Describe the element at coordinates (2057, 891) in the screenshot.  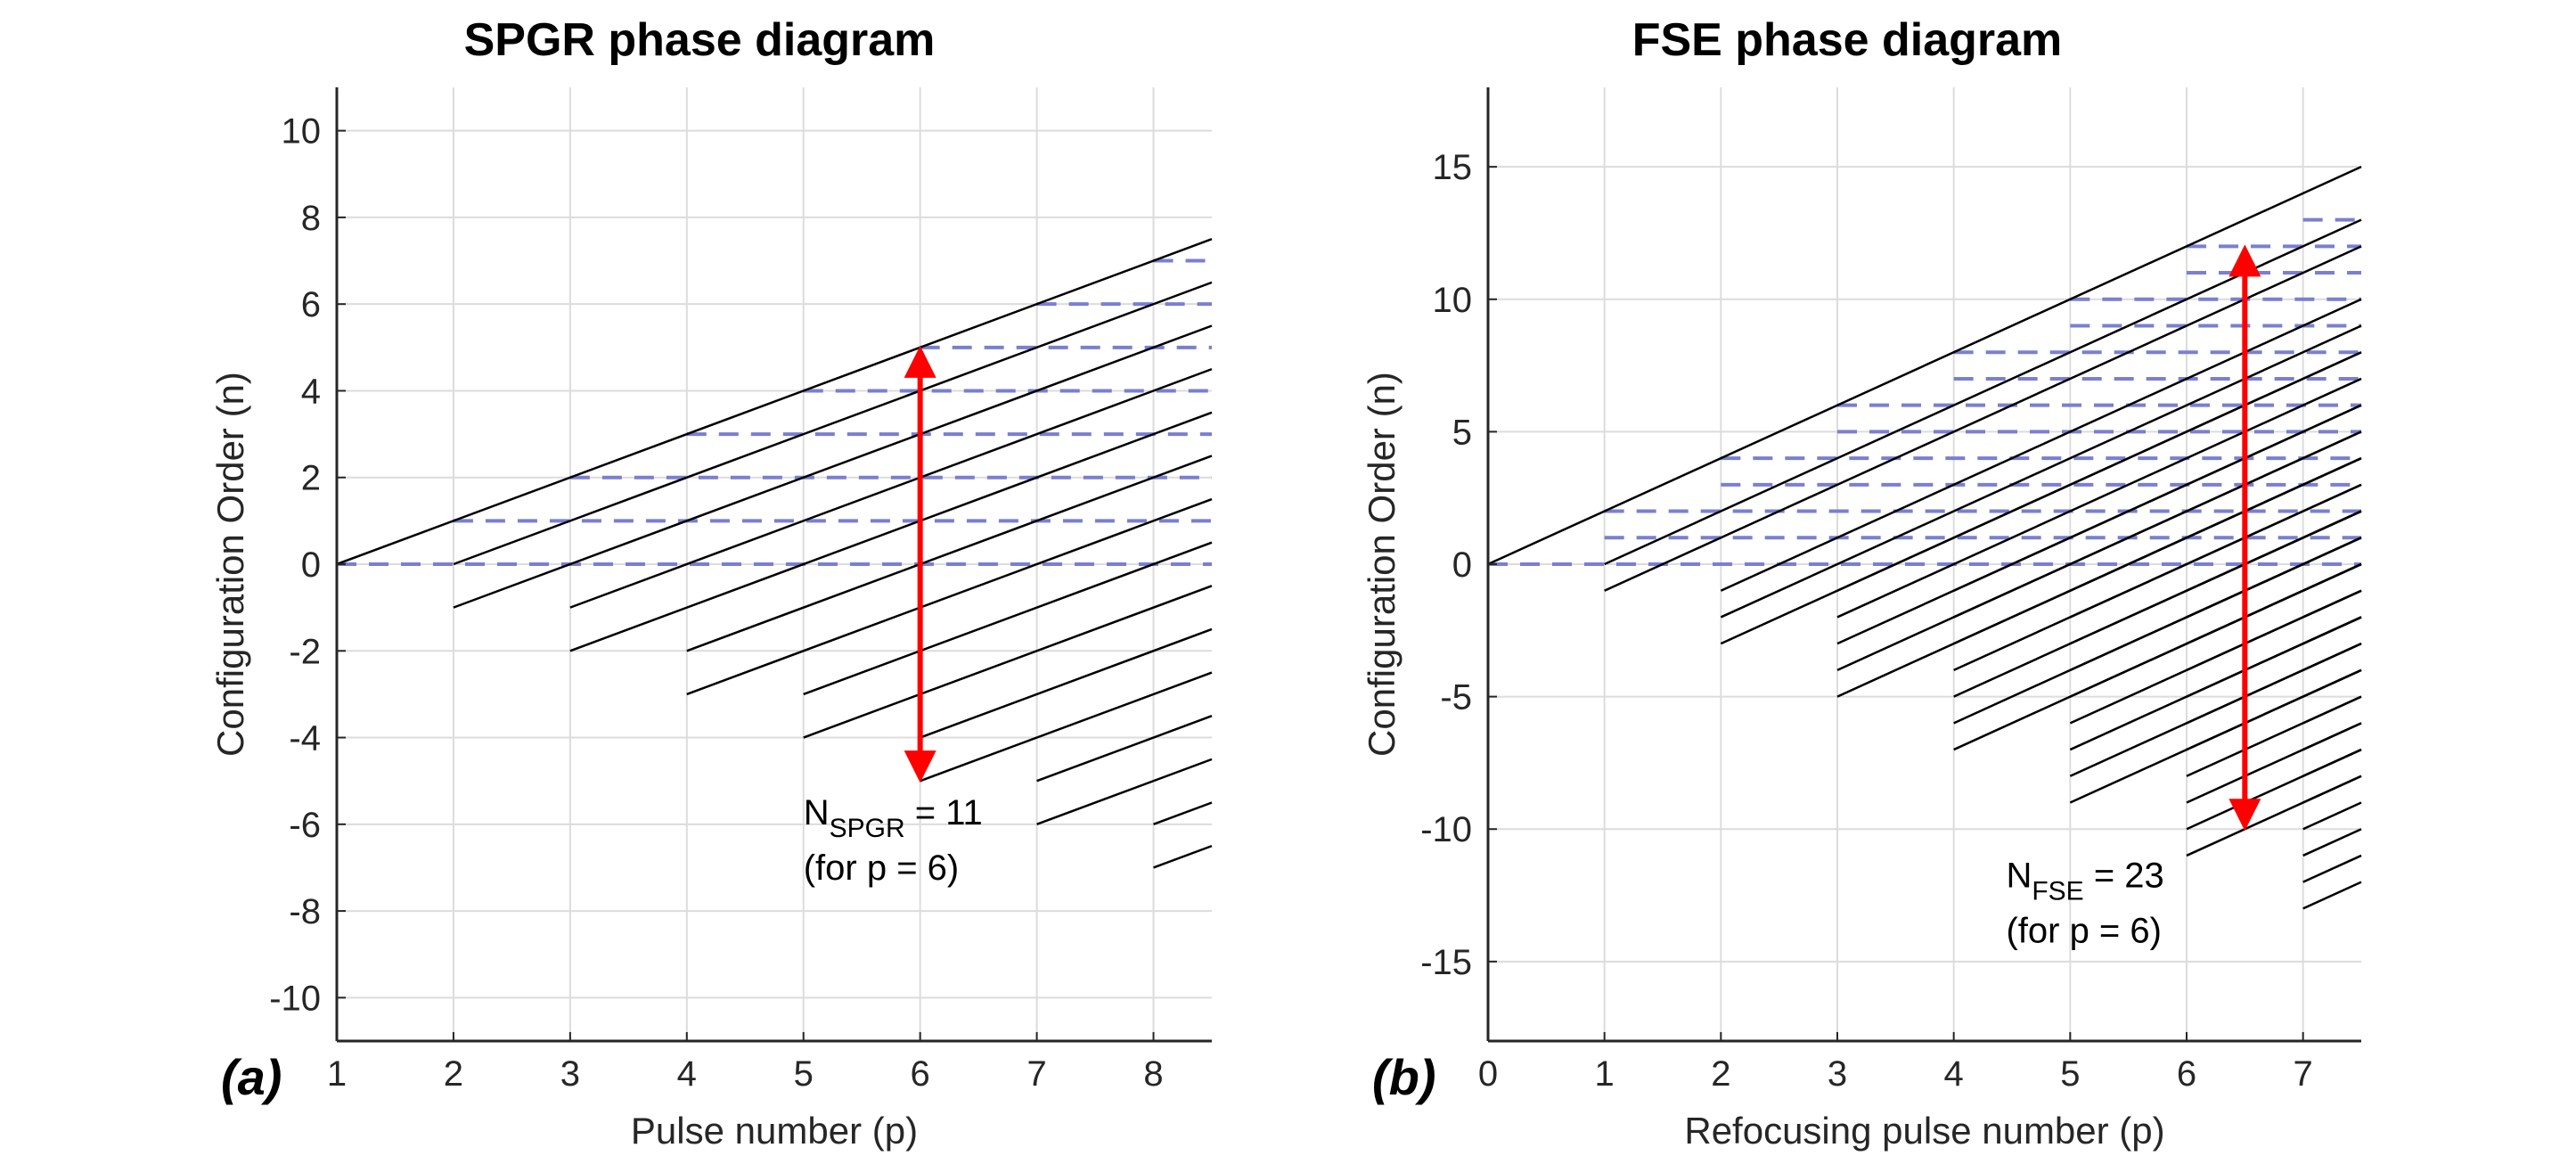
I see `annotation-subscript: FSE` at that location.